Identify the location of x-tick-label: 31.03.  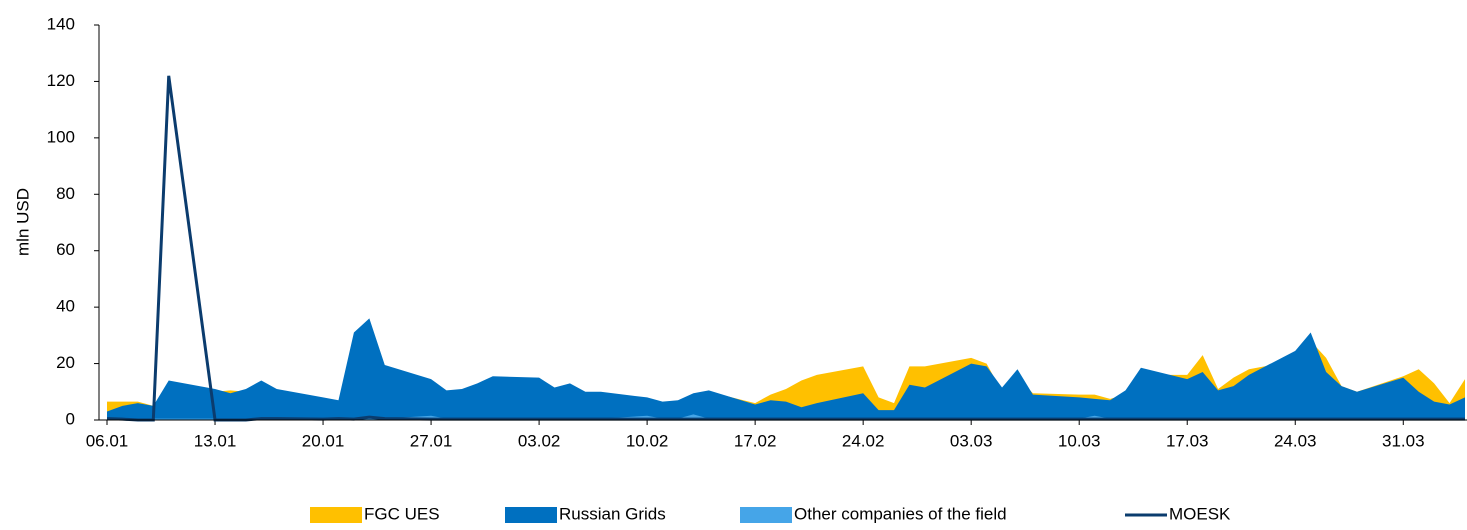
(1403, 440).